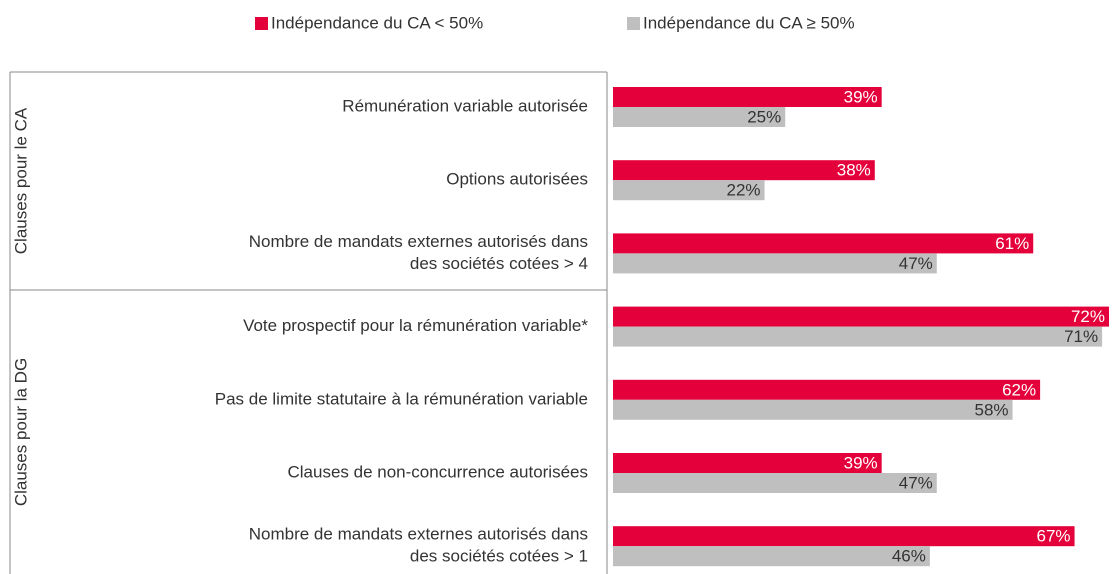 The image size is (1116, 574). Describe the element at coordinates (437, 471) in the screenshot. I see `category-label: Clauses de non-concurrence autorisées` at that location.